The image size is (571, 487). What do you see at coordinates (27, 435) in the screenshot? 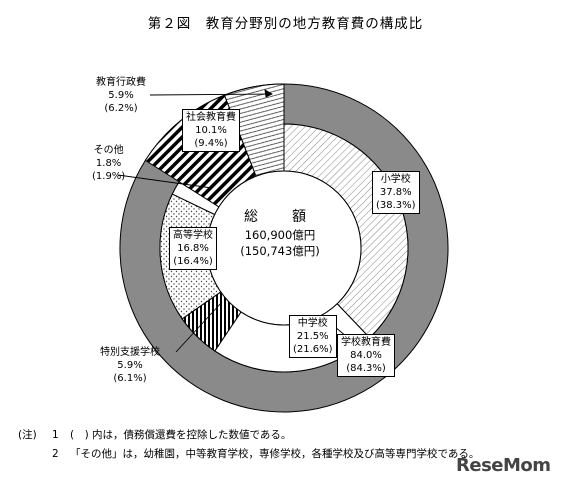
I see `footnote-head: (注)` at bounding box center [27, 435].